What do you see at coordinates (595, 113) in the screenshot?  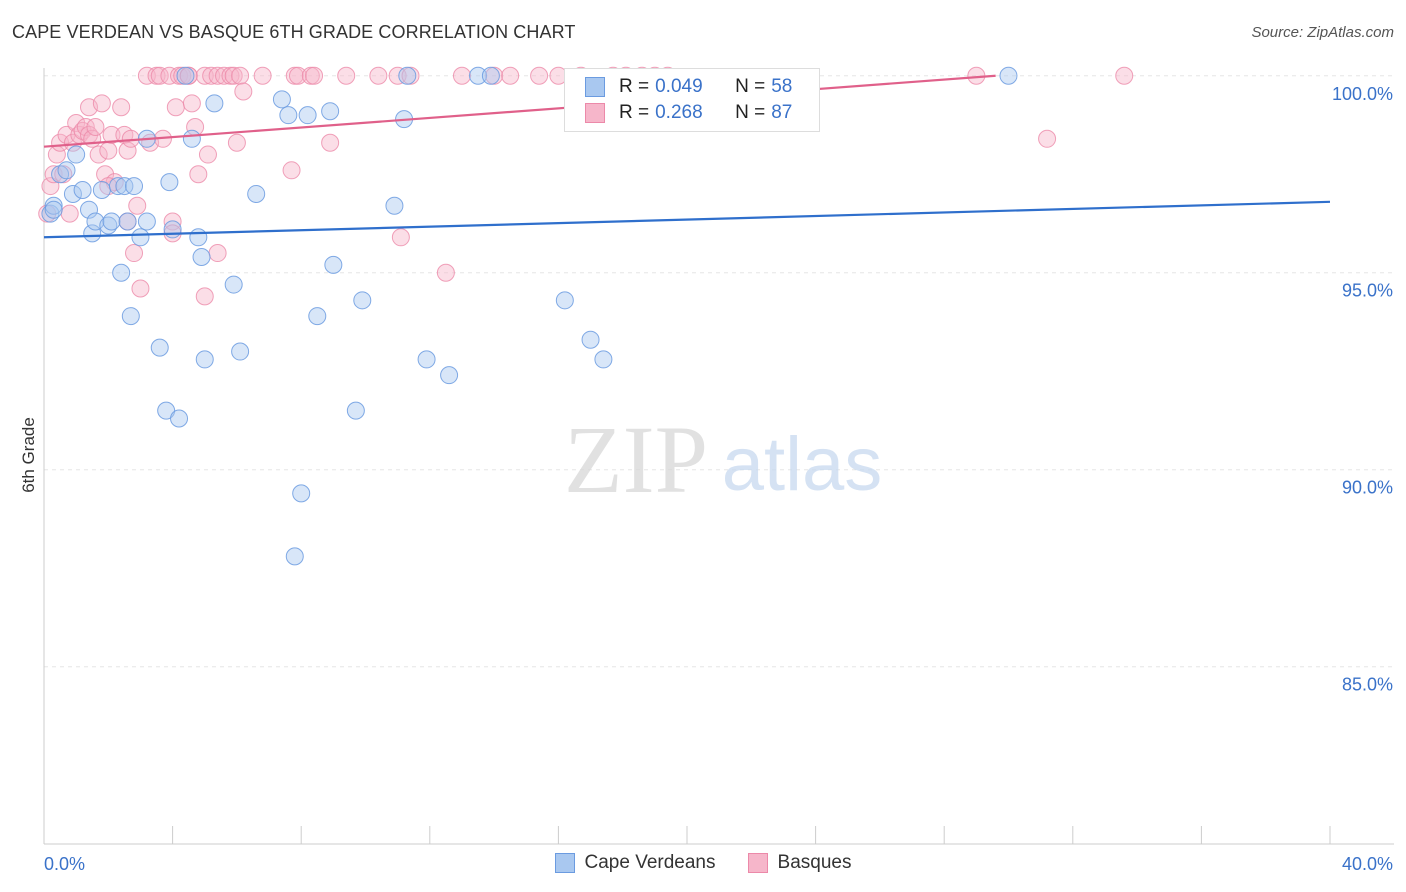 I see `legend-swatch-pink` at bounding box center [595, 113].